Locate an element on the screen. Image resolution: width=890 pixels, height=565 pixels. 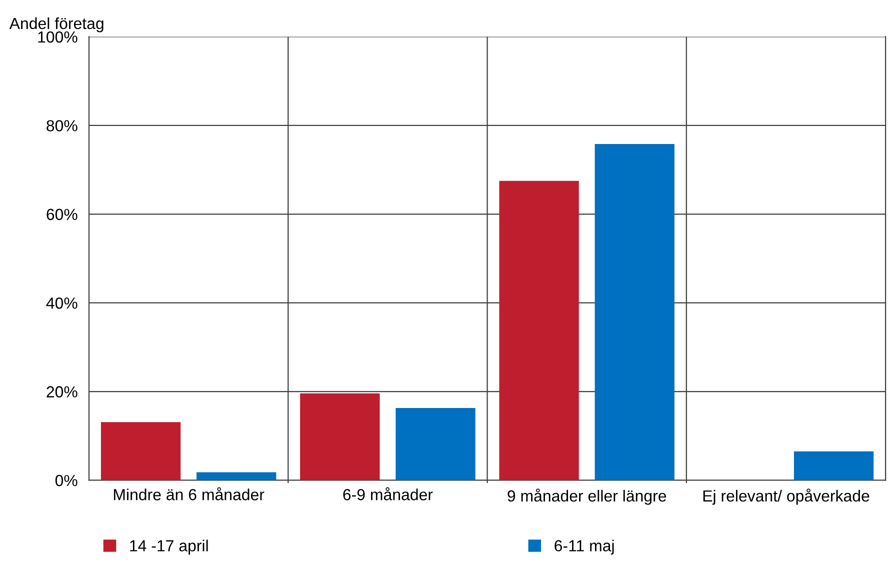
y-tick-label: 40% is located at coordinates (62, 303).